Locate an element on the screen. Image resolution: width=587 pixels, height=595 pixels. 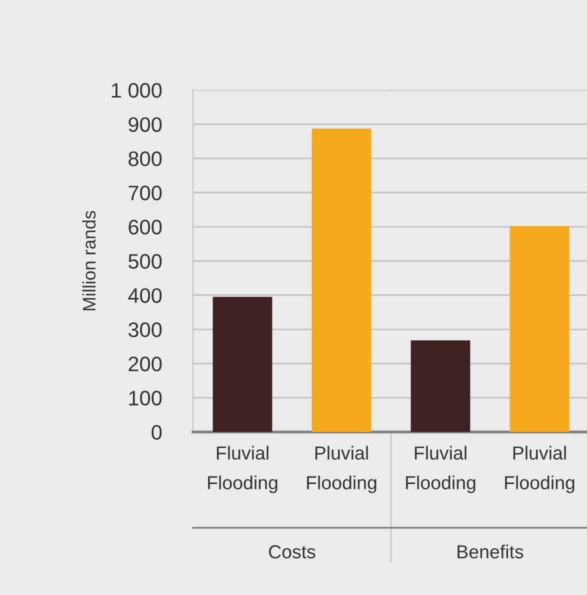
y-tick-label: 500 is located at coordinates (145, 261).